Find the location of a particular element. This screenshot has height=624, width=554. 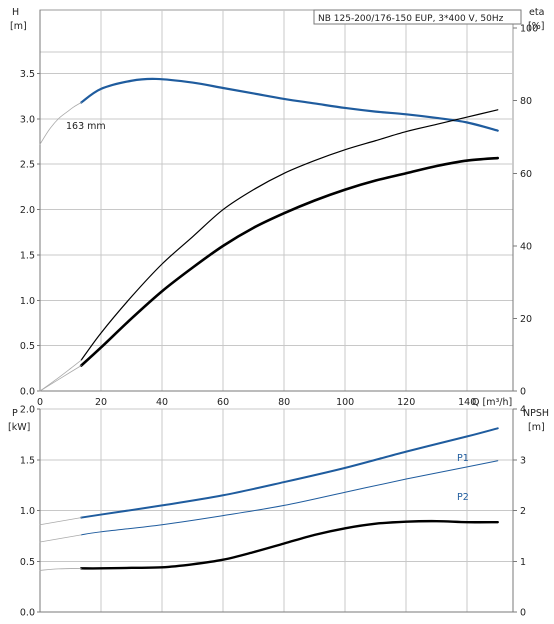

x-tick-label: 0 is located at coordinates (40, 402).